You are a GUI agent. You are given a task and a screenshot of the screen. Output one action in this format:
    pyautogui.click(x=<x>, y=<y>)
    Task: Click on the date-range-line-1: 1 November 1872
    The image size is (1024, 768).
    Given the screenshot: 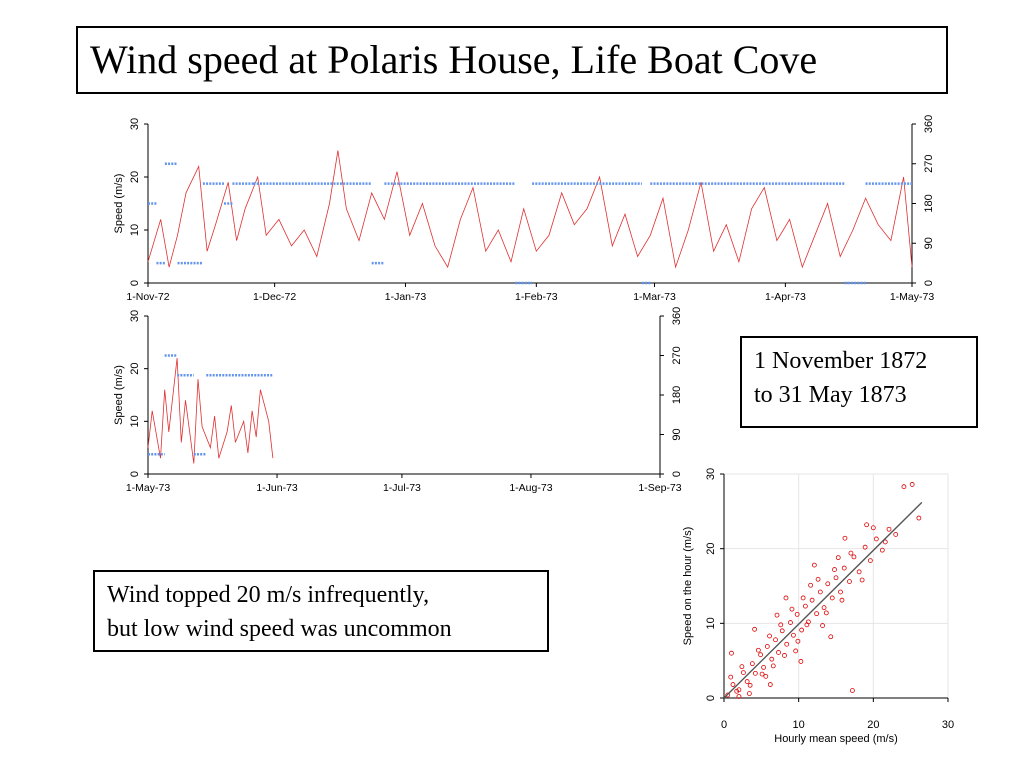 What is the action you would take?
    pyautogui.click(x=841, y=361)
    